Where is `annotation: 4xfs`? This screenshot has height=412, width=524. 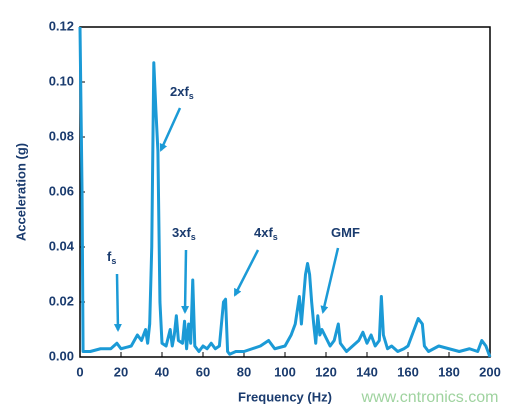 annotation: 4xfs is located at coordinates (266, 233).